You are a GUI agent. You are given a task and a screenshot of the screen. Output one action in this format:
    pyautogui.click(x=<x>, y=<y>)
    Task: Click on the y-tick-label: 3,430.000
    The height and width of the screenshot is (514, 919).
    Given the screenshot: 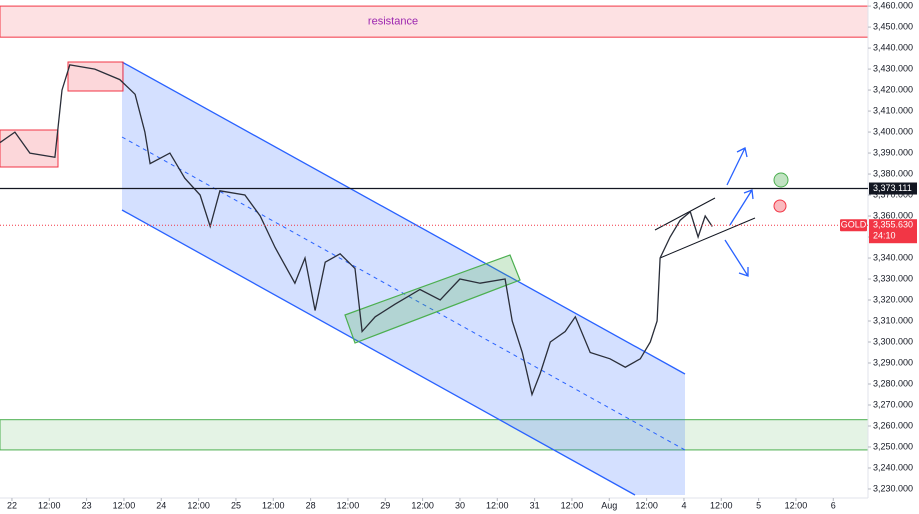 What is the action you would take?
    pyautogui.click(x=893, y=68)
    